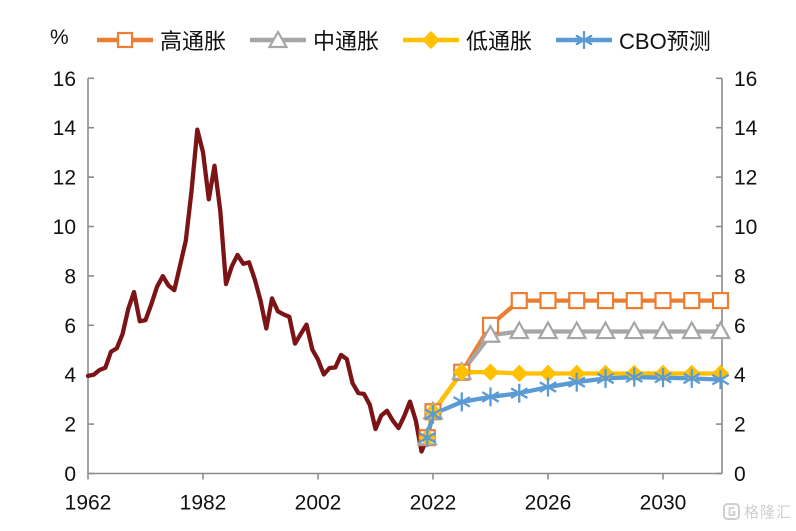 The height and width of the screenshot is (531, 796). What do you see at coordinates (59, 37) in the screenshot?
I see `y-axis-unit-label: %` at bounding box center [59, 37].